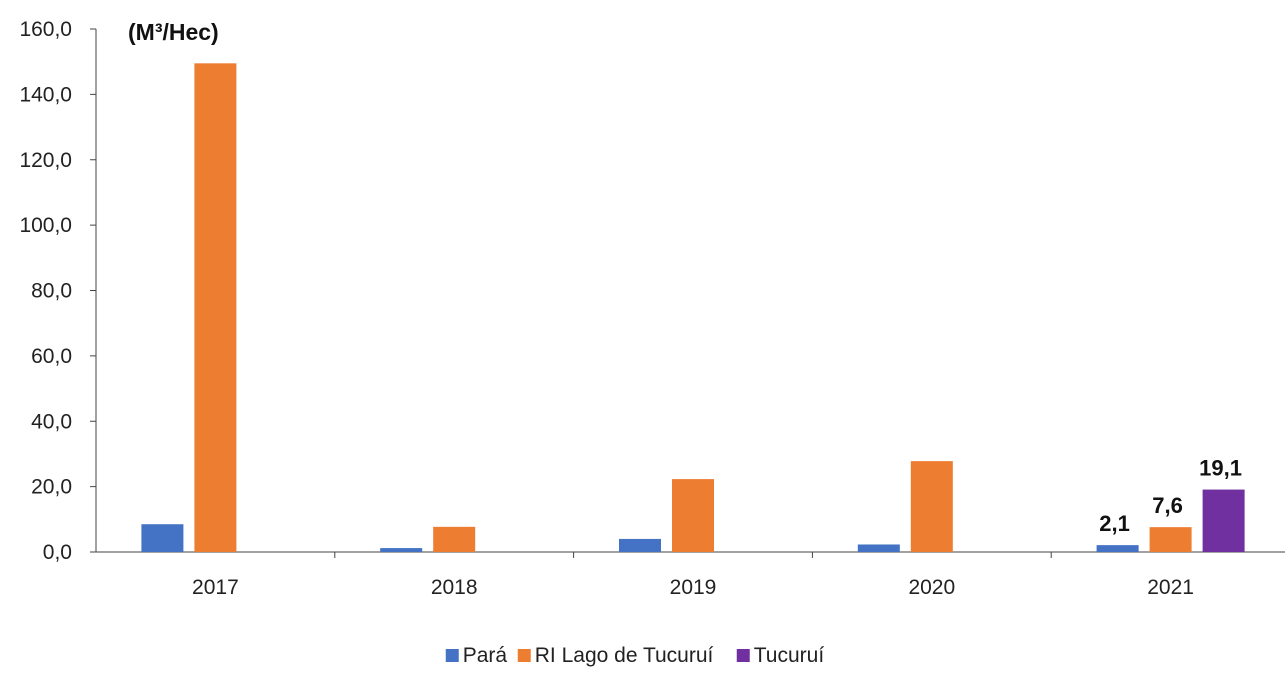 This screenshot has height=673, width=1285. I want to click on legend-entry: Tucuruí, so click(789, 655).